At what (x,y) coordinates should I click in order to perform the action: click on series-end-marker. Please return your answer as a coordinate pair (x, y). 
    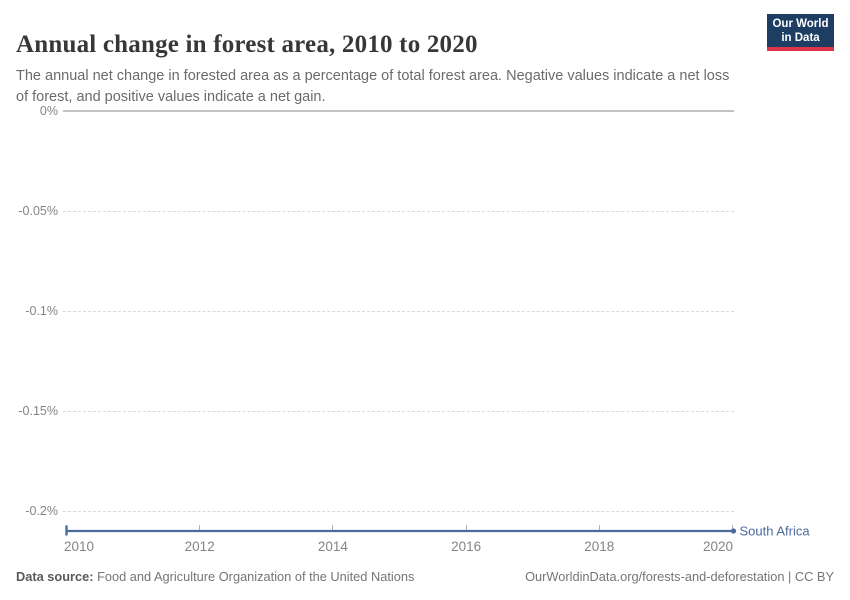
    Looking at the image, I should click on (733, 531).